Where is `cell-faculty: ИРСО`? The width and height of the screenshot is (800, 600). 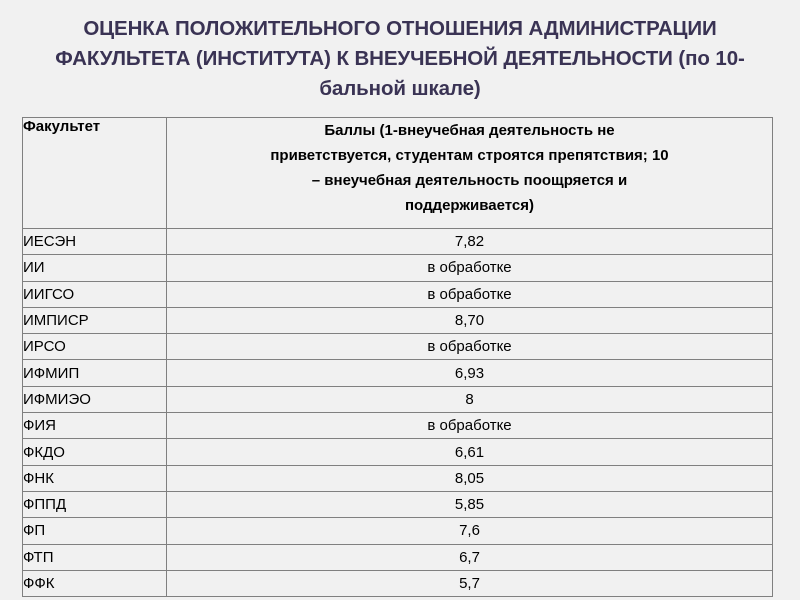
cell-faculty: ИРСО is located at coordinates (94, 347).